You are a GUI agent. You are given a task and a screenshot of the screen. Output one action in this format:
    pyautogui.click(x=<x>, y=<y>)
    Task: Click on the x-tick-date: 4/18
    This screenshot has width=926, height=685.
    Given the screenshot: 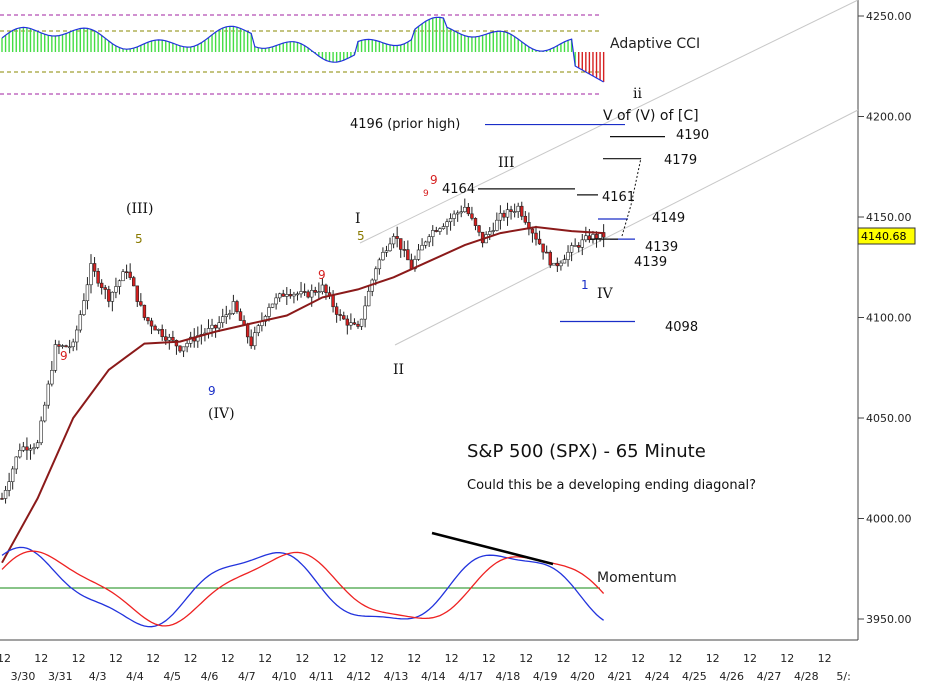 What is the action you would take?
    pyautogui.click(x=508, y=676)
    